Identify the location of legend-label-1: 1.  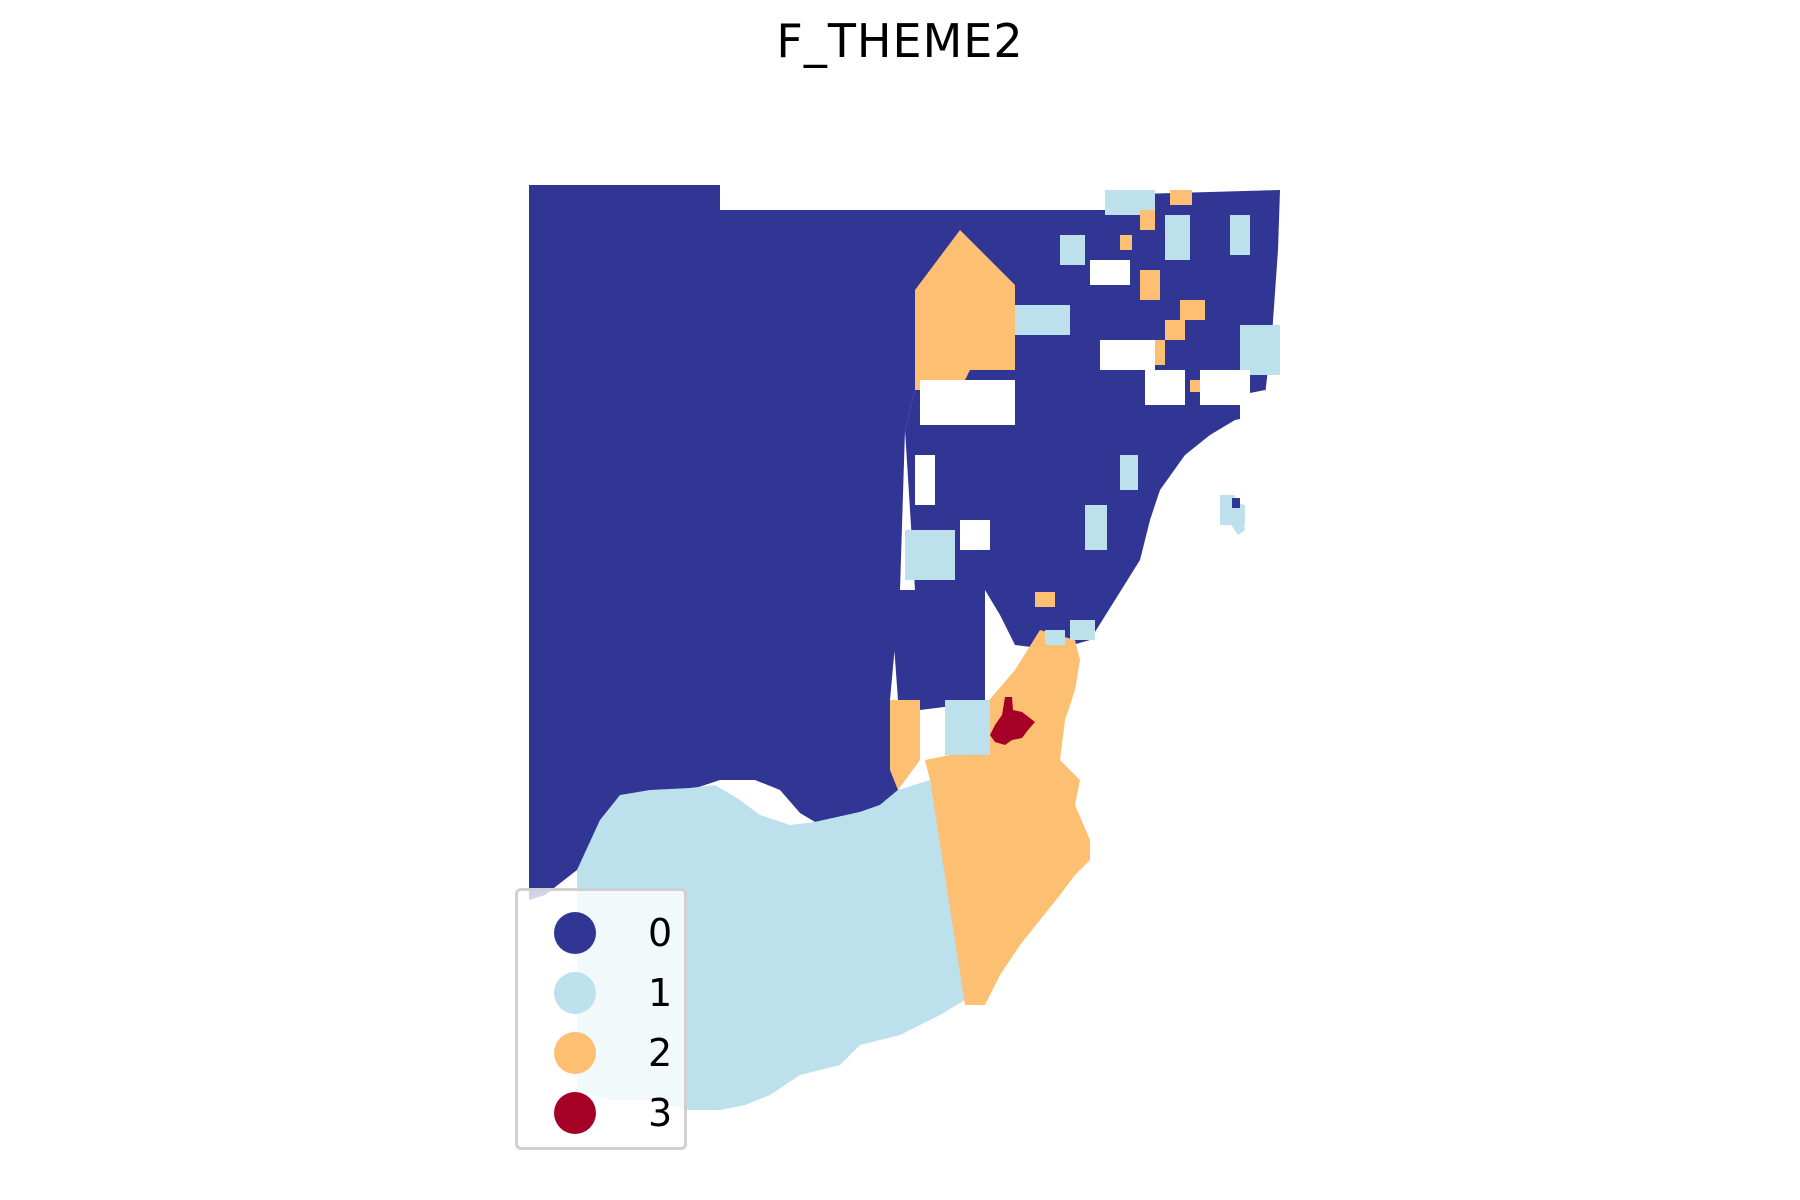
(660, 993).